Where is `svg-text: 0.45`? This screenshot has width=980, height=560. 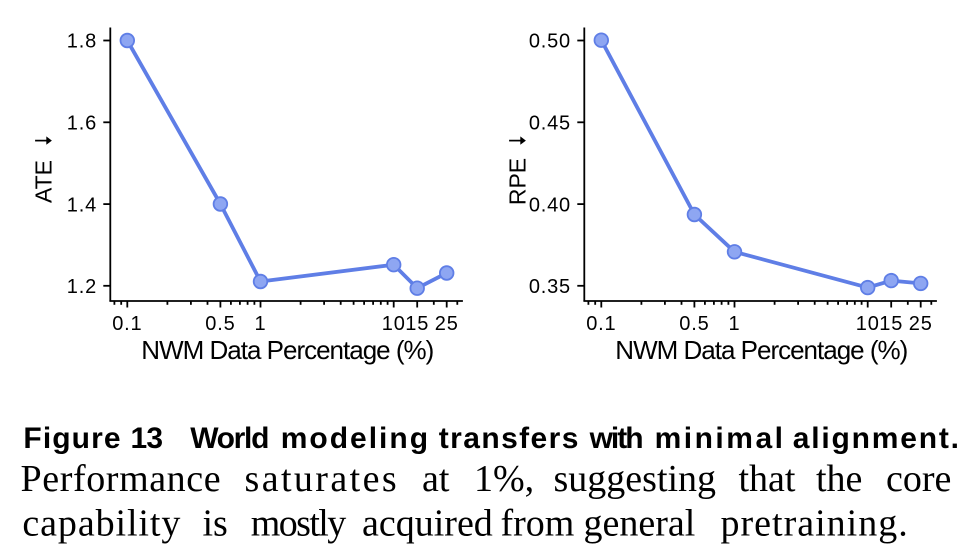
svg-text: 0.45 is located at coordinates (550, 124).